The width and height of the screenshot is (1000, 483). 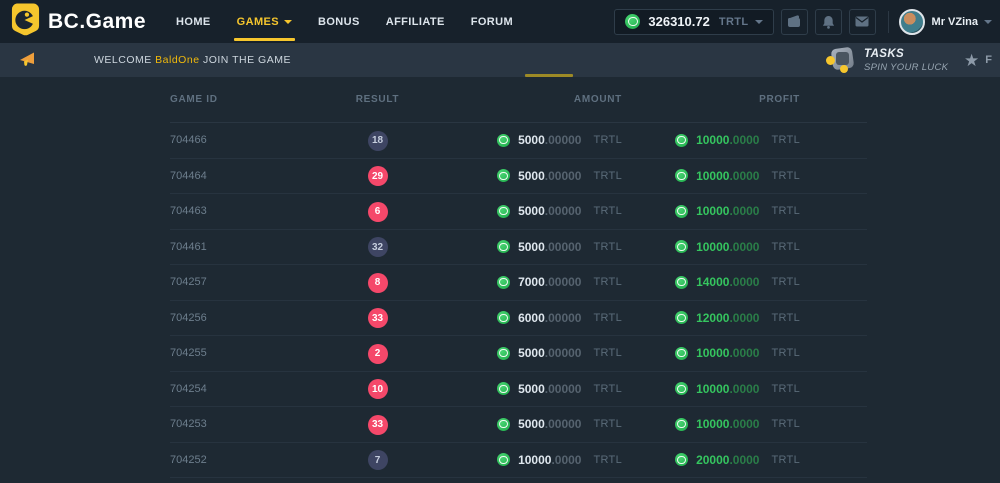 I want to click on tasks-title: TASKS, so click(x=884, y=53).